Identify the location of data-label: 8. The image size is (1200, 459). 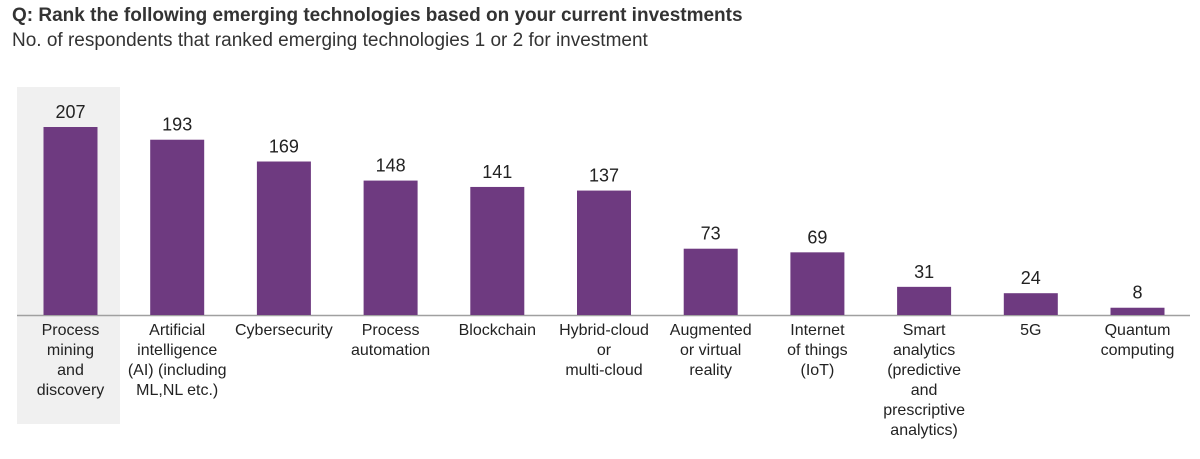
(1137, 293).